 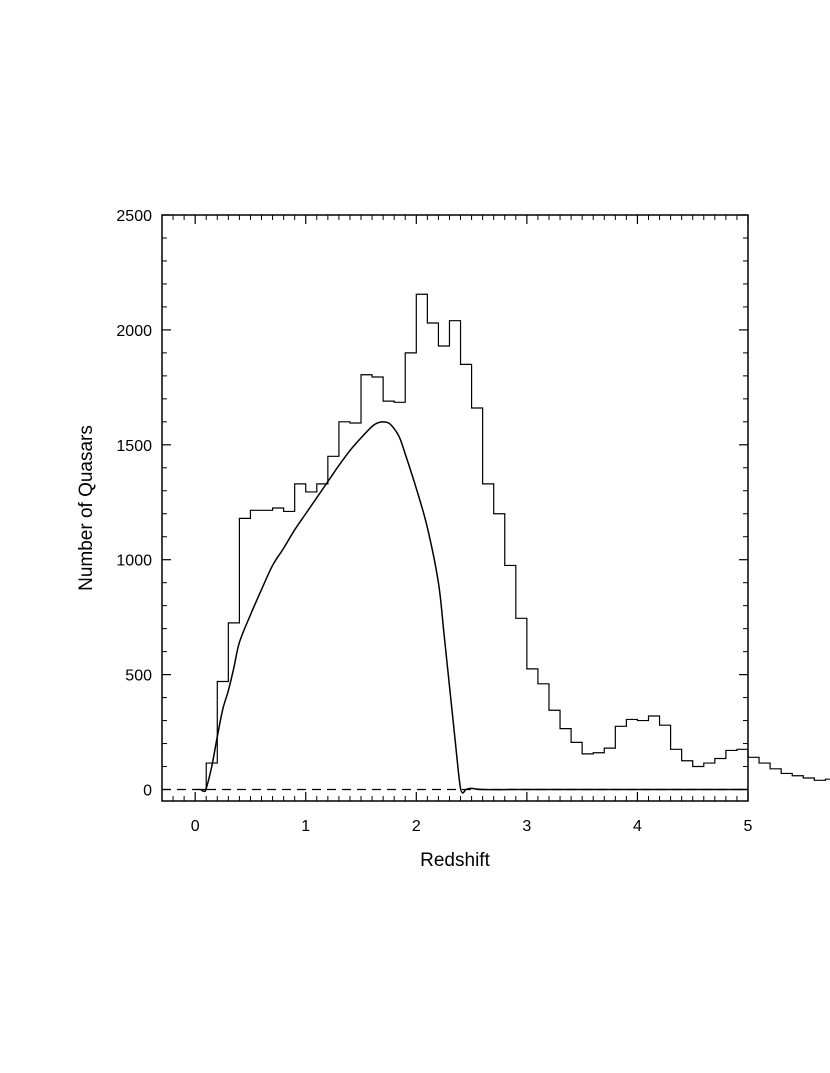 I want to click on y-tick-label: 2000, so click(x=134, y=331).